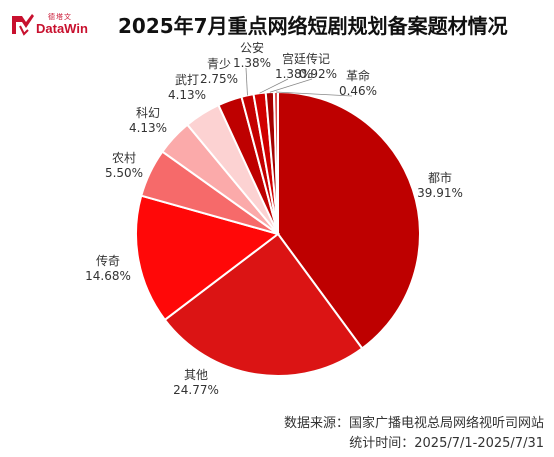 The image size is (554, 457). I want to click on statistics-period-note: 统计时间：2025/7/1-2025/7/31, so click(446, 443).